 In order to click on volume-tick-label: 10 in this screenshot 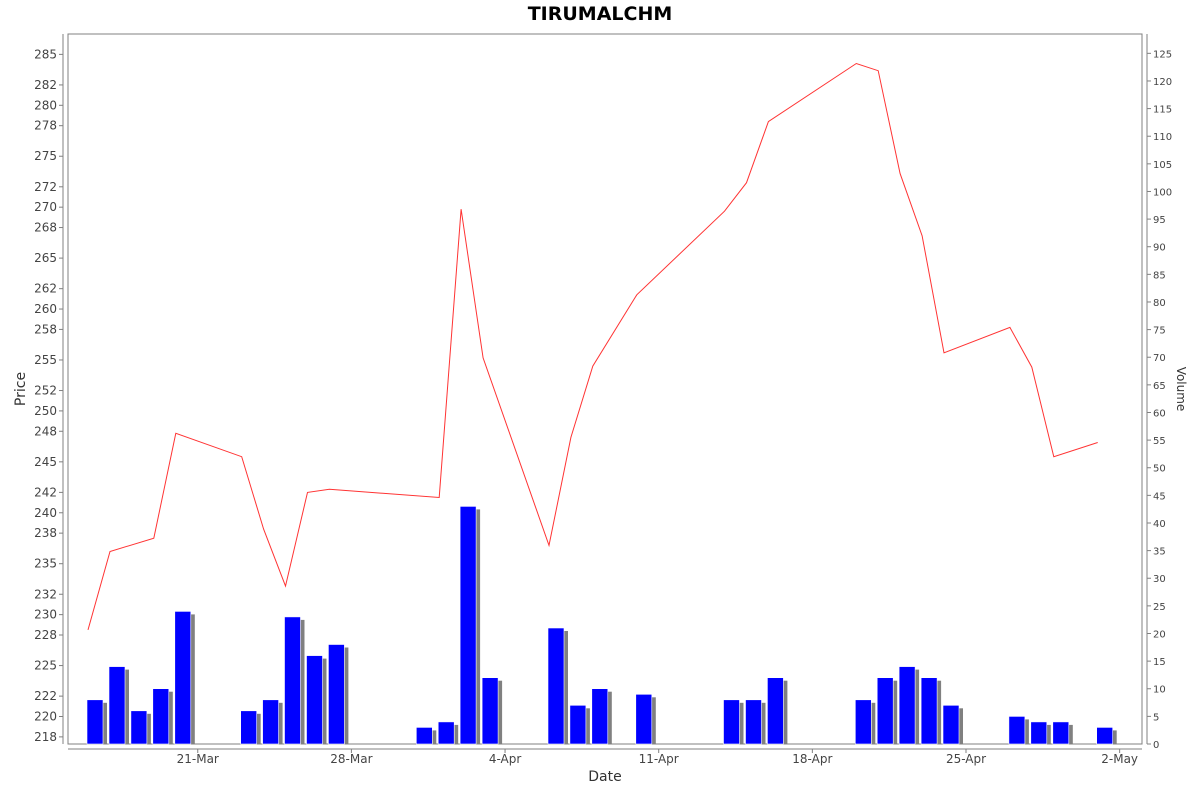, I will do `click(1159, 690)`.